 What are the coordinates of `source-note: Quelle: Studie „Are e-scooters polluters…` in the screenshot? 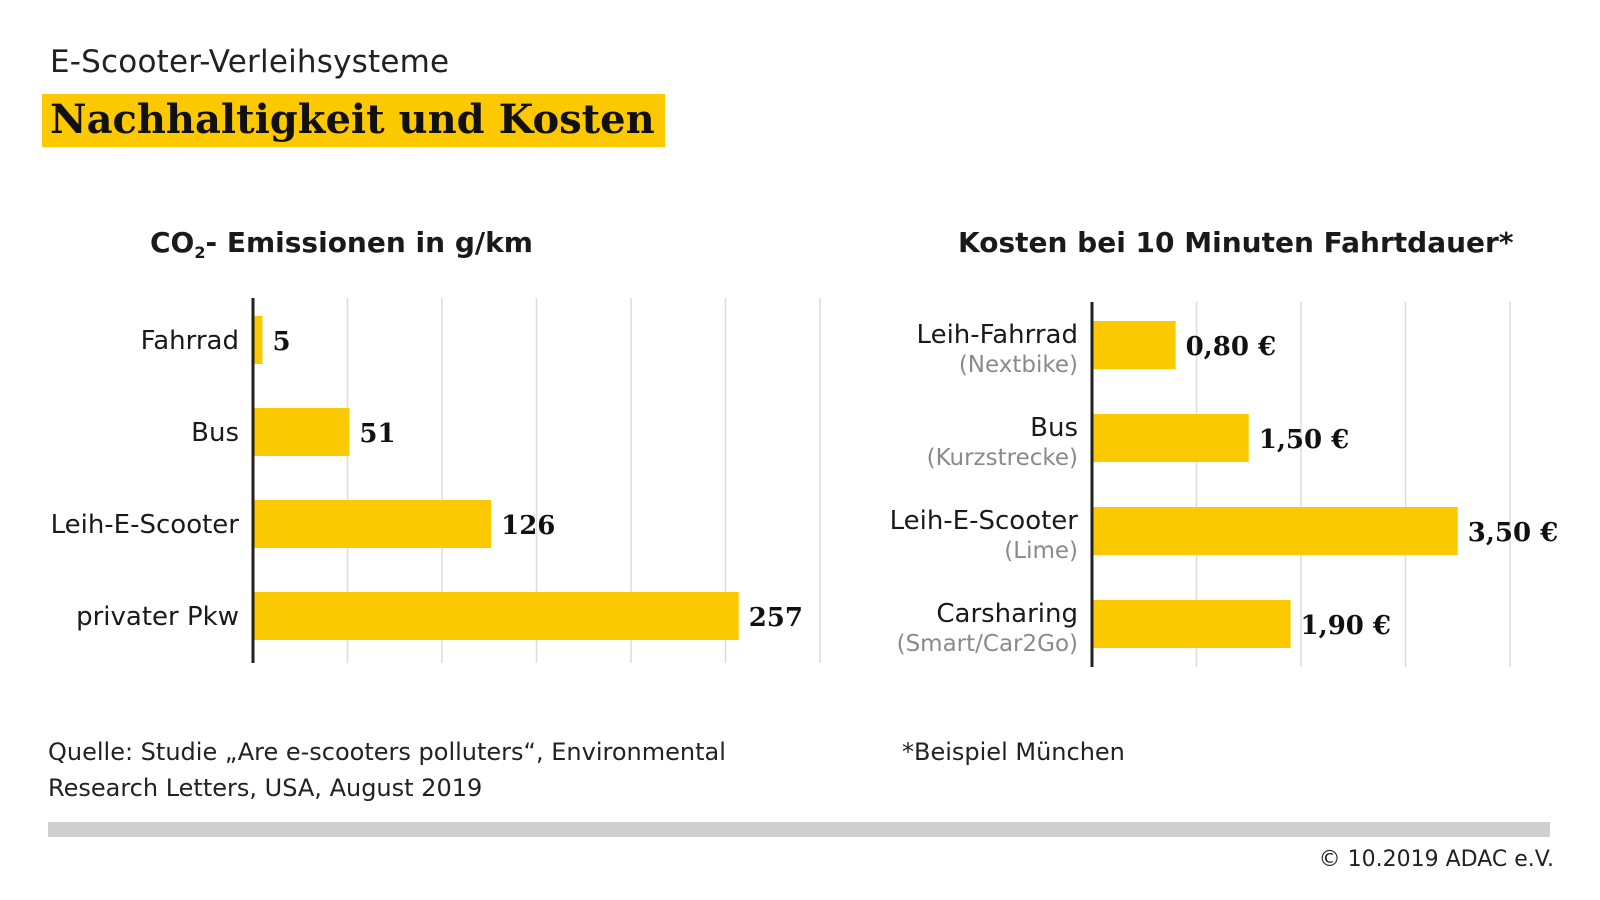 It's located at (387, 770).